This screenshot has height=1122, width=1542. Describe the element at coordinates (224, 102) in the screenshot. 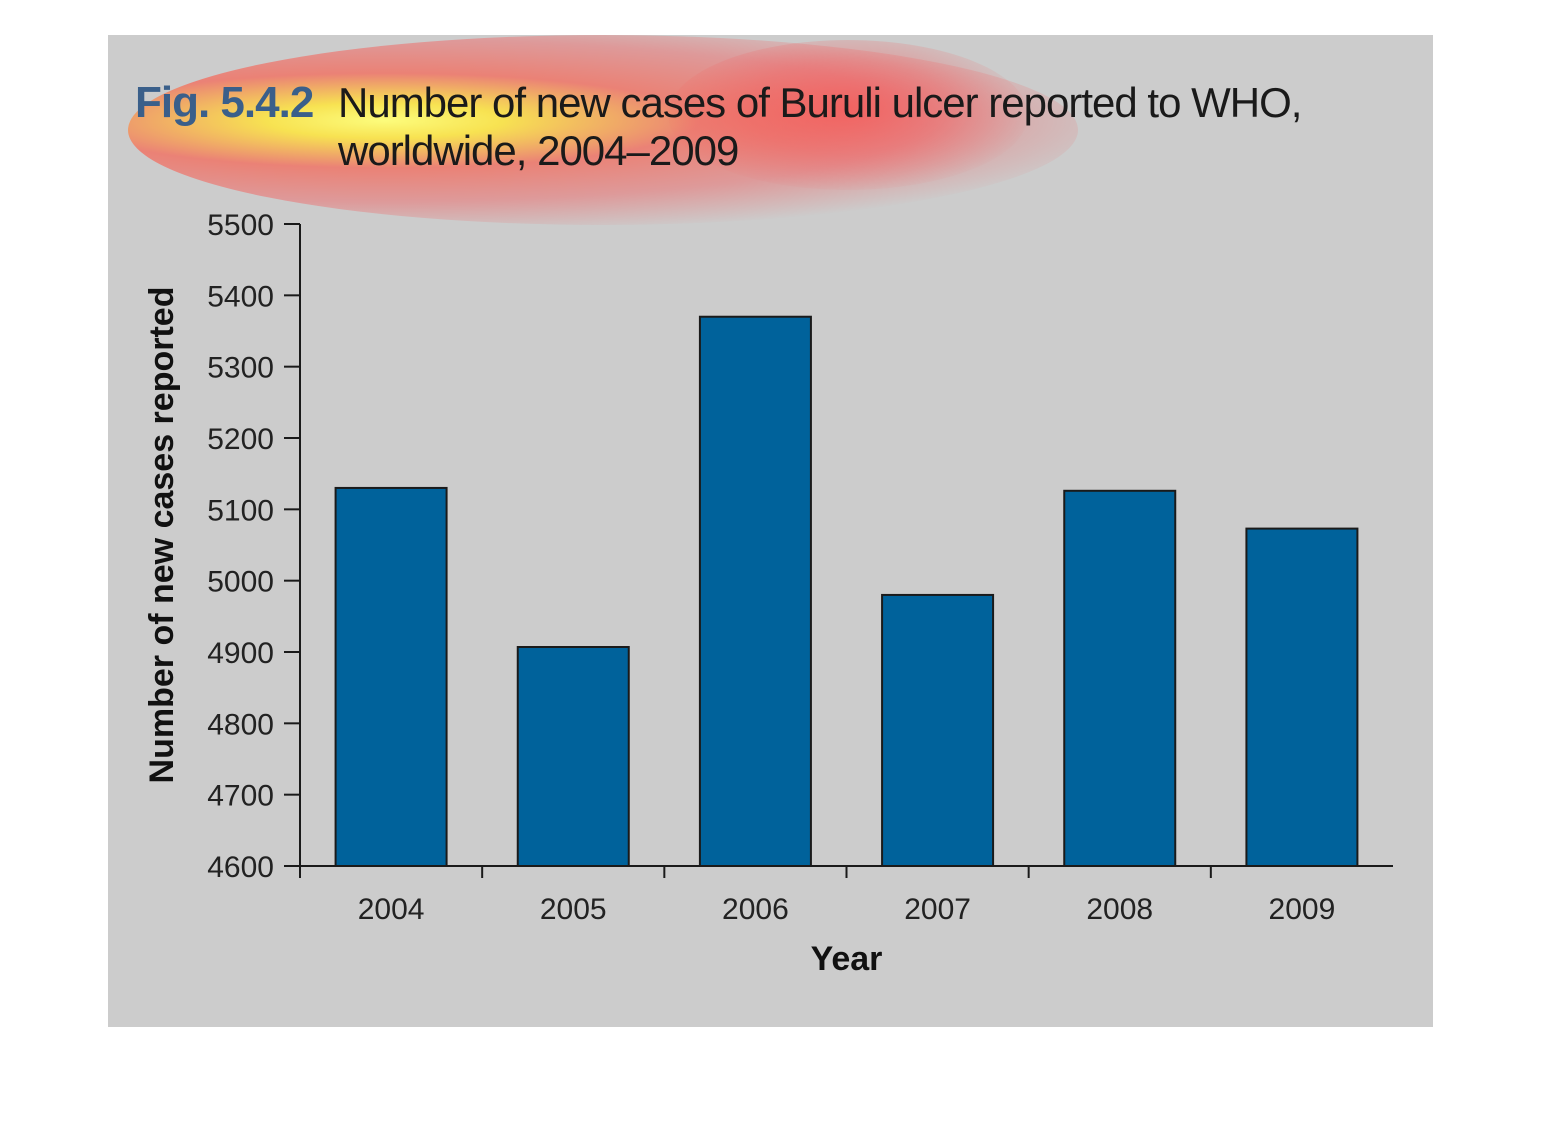

I see `figure-number: Fig. 5.4.2` at that location.